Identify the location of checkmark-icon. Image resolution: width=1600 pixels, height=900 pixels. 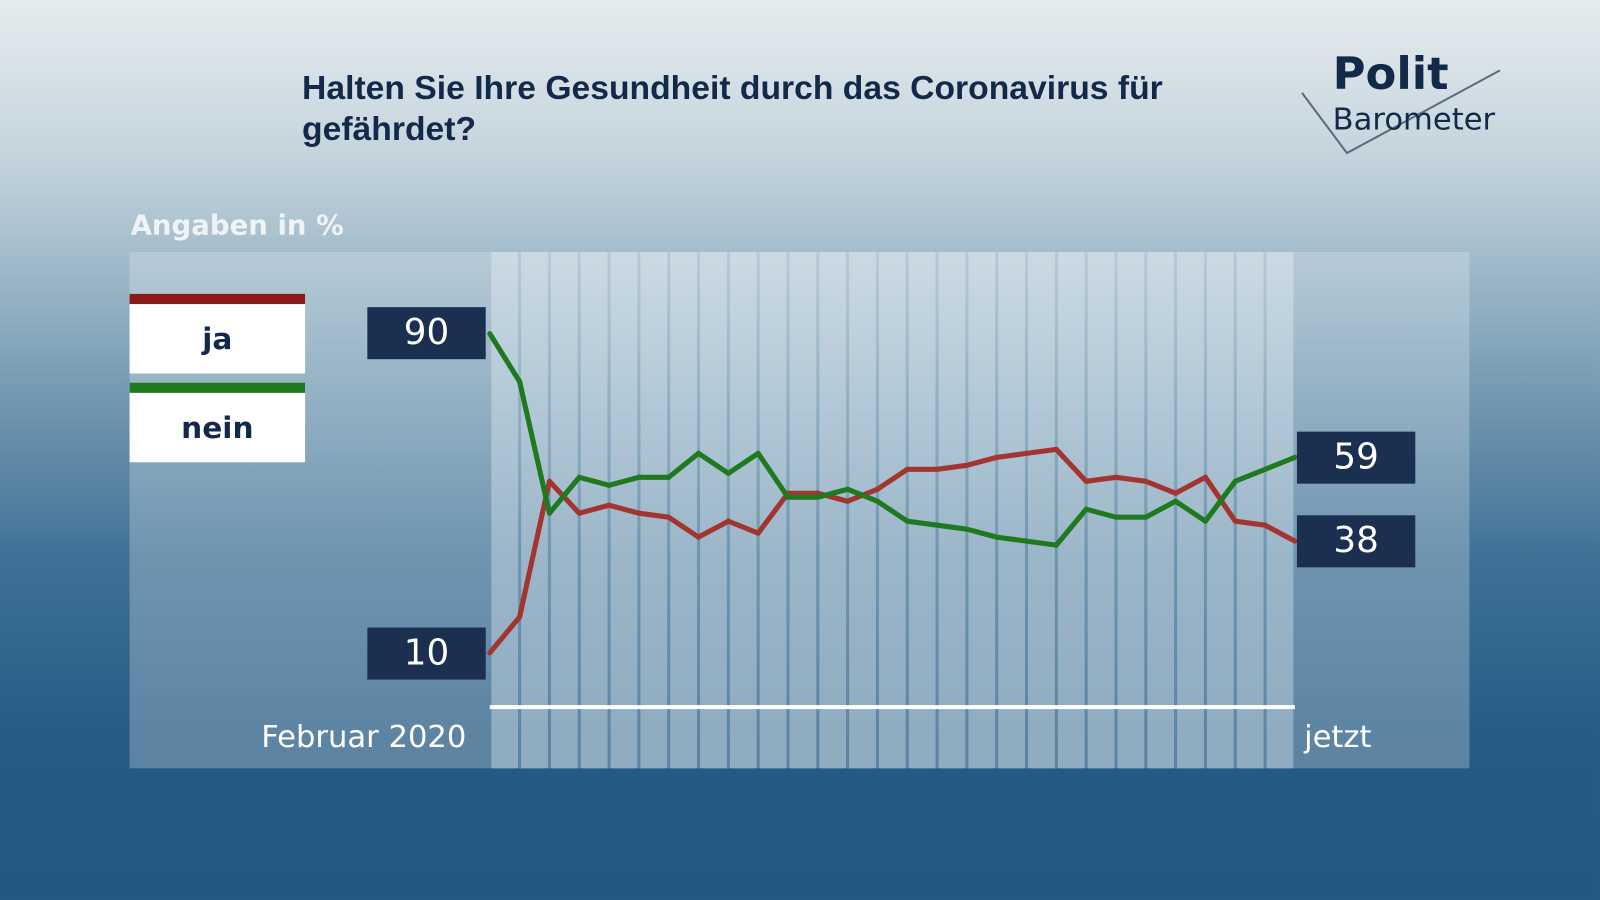
(1401, 112).